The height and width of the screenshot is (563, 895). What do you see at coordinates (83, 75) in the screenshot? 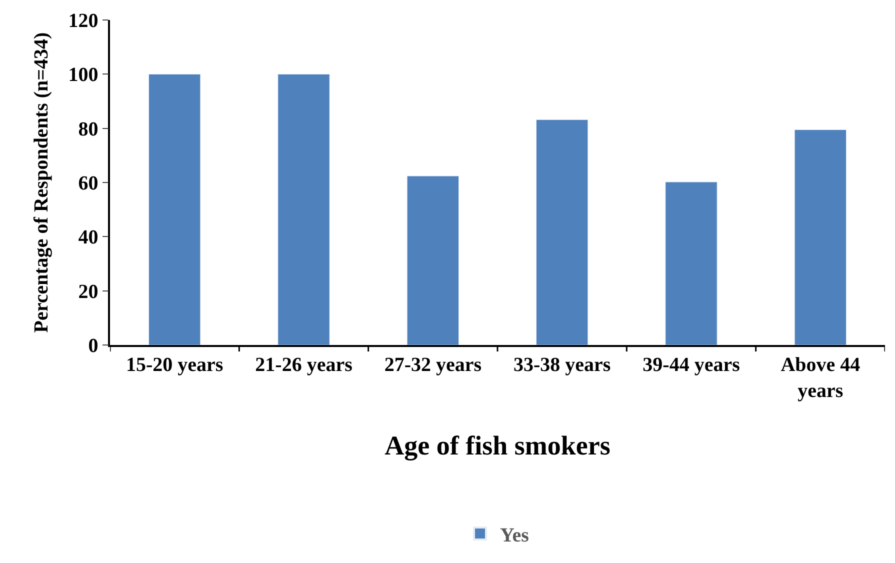
I see `y-tick-label: 100` at bounding box center [83, 75].